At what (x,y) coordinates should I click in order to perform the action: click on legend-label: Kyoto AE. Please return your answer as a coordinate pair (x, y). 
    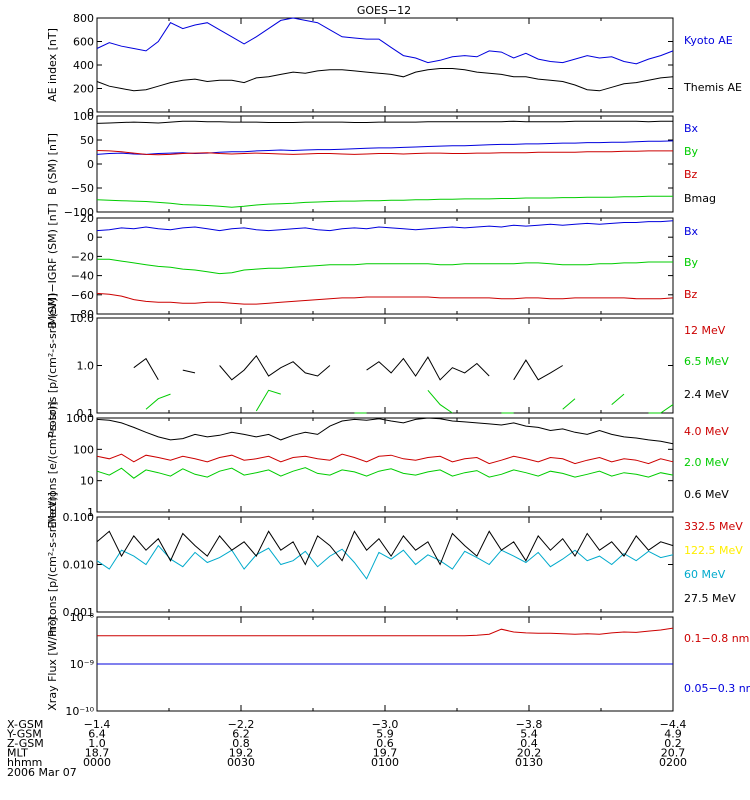
    Looking at the image, I should click on (708, 40).